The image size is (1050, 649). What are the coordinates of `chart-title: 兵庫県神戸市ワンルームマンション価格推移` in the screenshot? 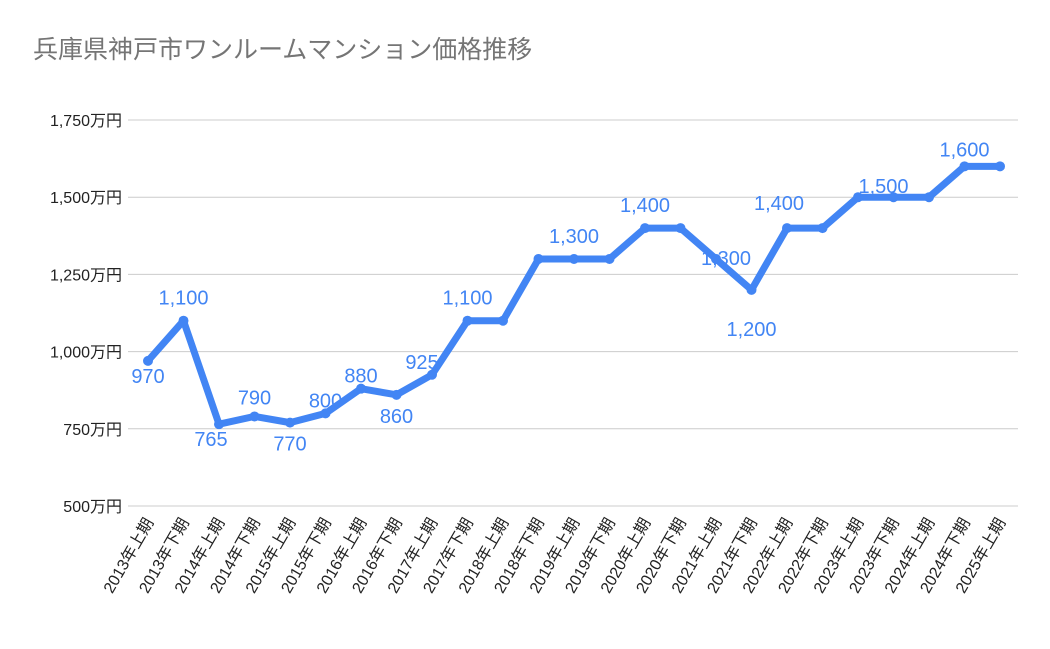 It's located at (283, 49).